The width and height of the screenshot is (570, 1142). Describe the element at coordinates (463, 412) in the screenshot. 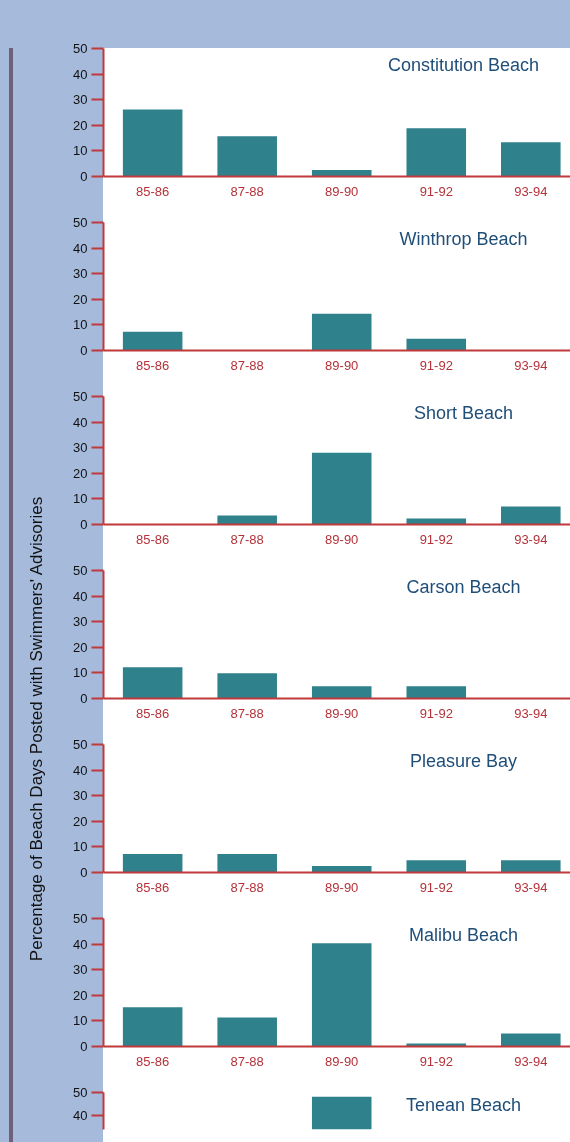

I see `chart-title: Short Beach` at that location.